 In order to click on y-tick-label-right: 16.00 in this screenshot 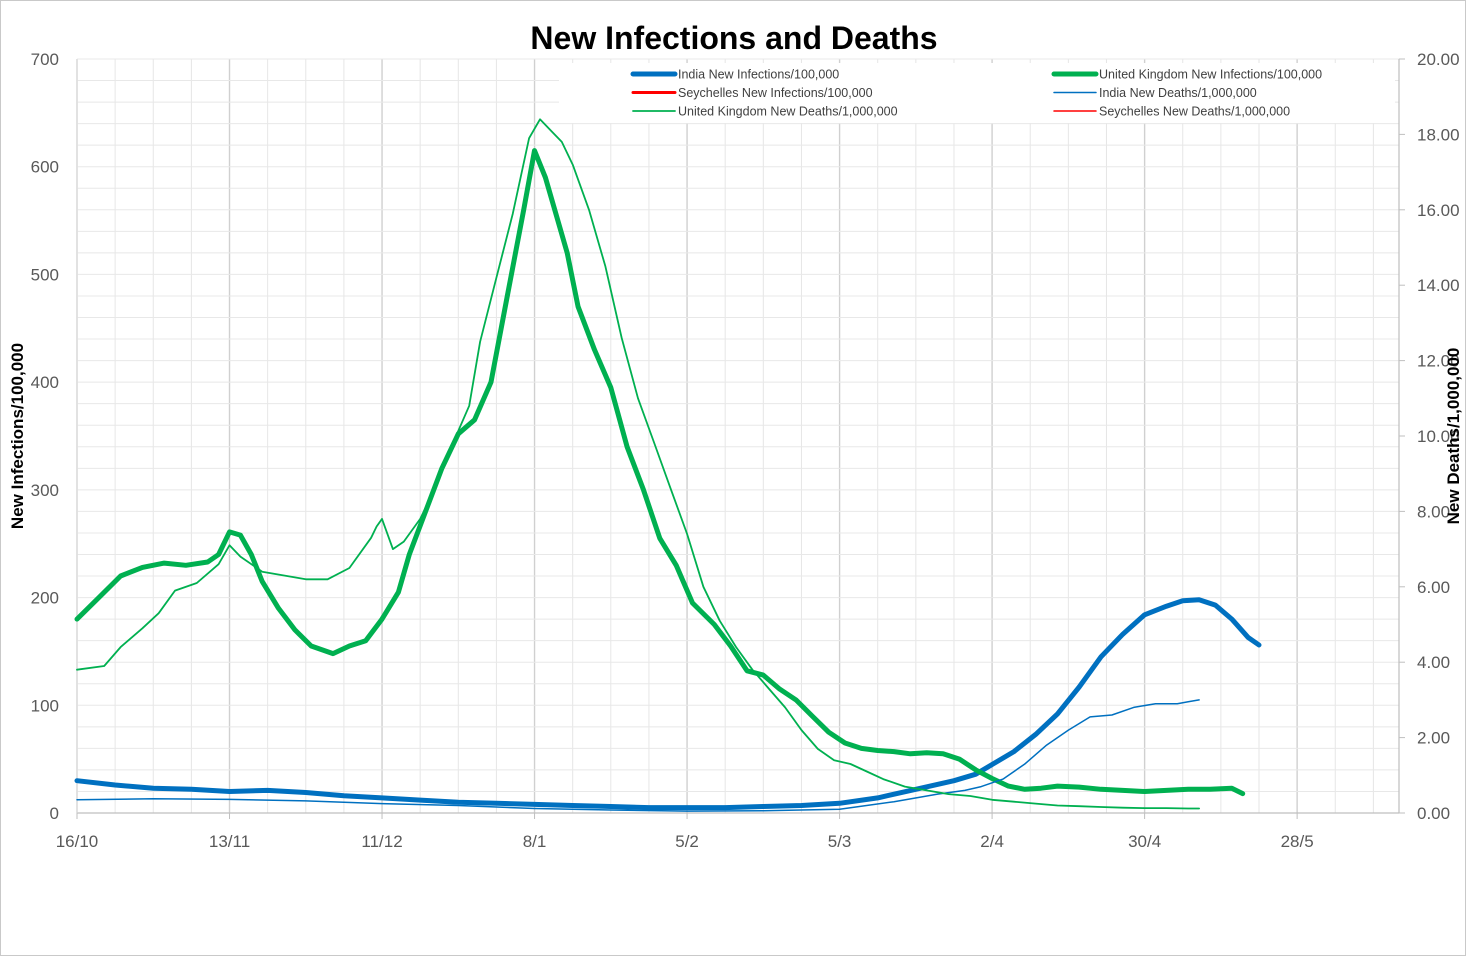, I will do `click(1438, 210)`.